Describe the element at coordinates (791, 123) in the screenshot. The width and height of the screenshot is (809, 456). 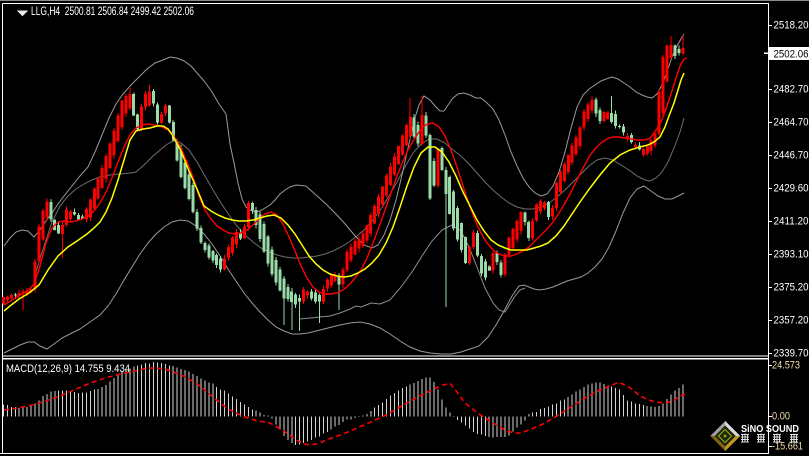
I see `svg-text: 2464.70` at that location.